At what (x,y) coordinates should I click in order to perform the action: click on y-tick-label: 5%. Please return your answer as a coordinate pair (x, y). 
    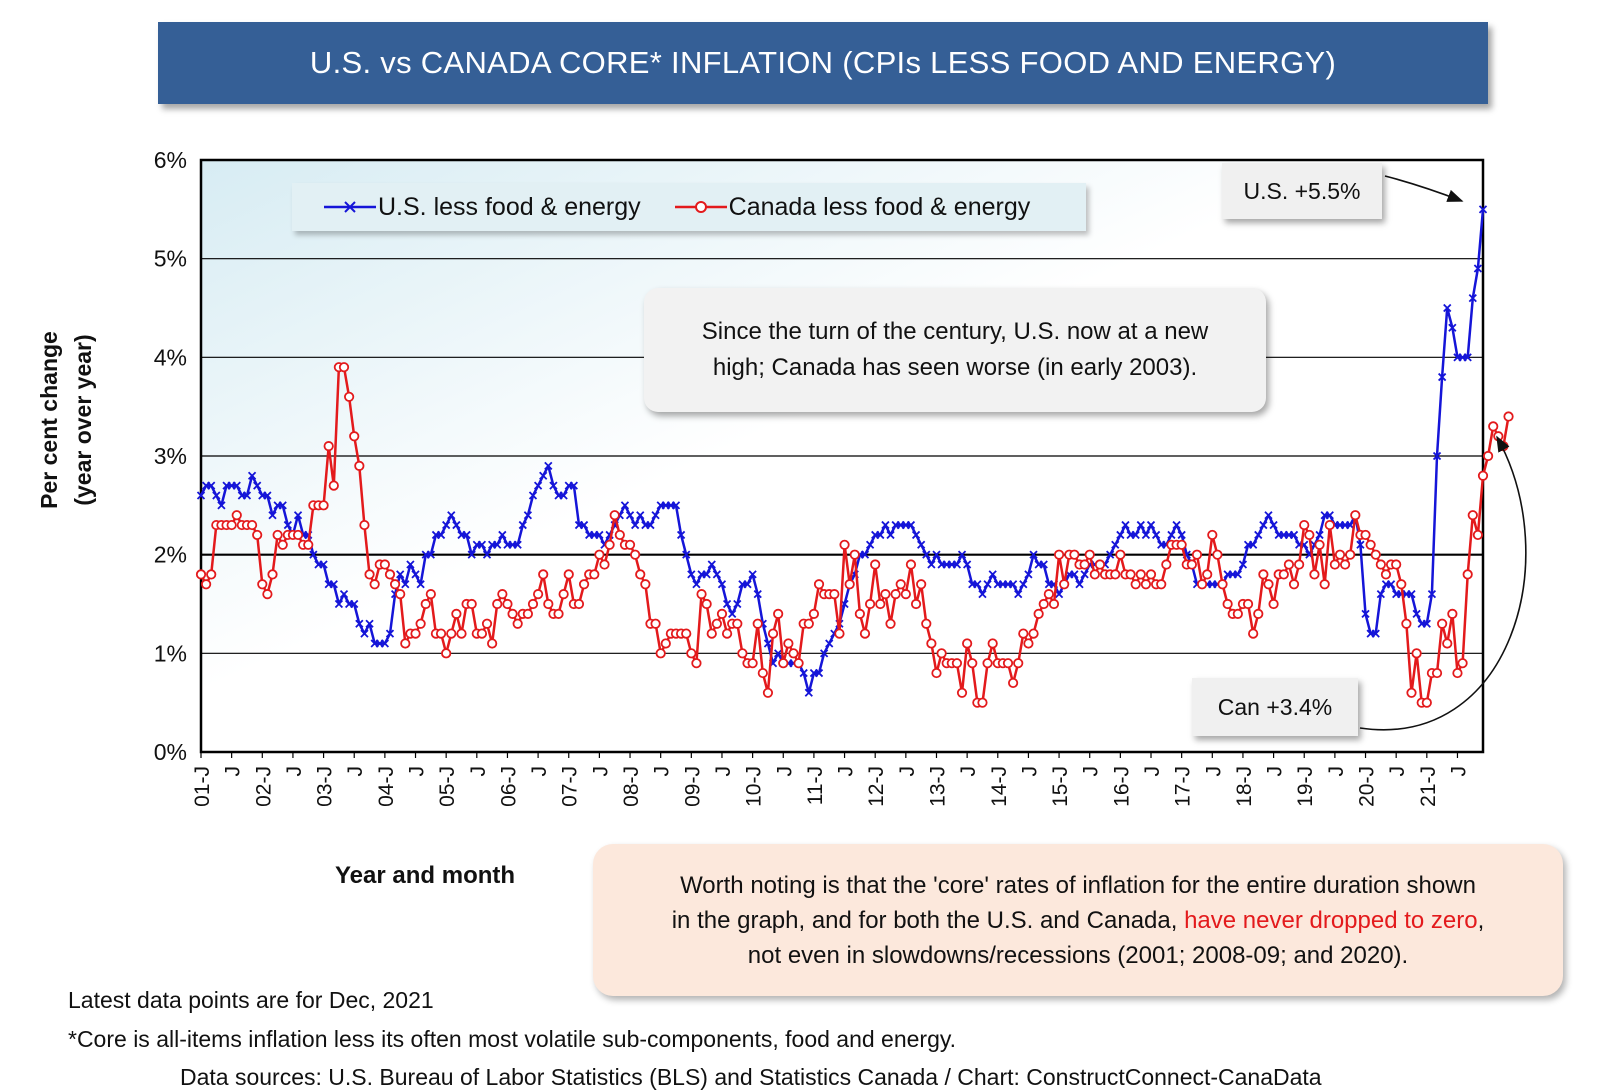
    Looking at the image, I should click on (170, 259).